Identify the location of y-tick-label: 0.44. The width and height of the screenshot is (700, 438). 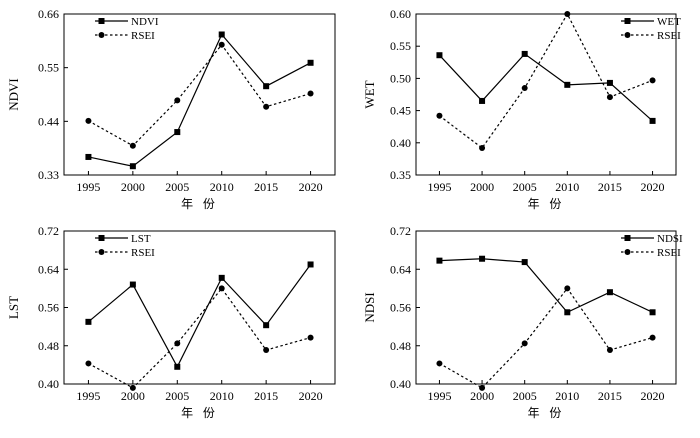
(48, 121).